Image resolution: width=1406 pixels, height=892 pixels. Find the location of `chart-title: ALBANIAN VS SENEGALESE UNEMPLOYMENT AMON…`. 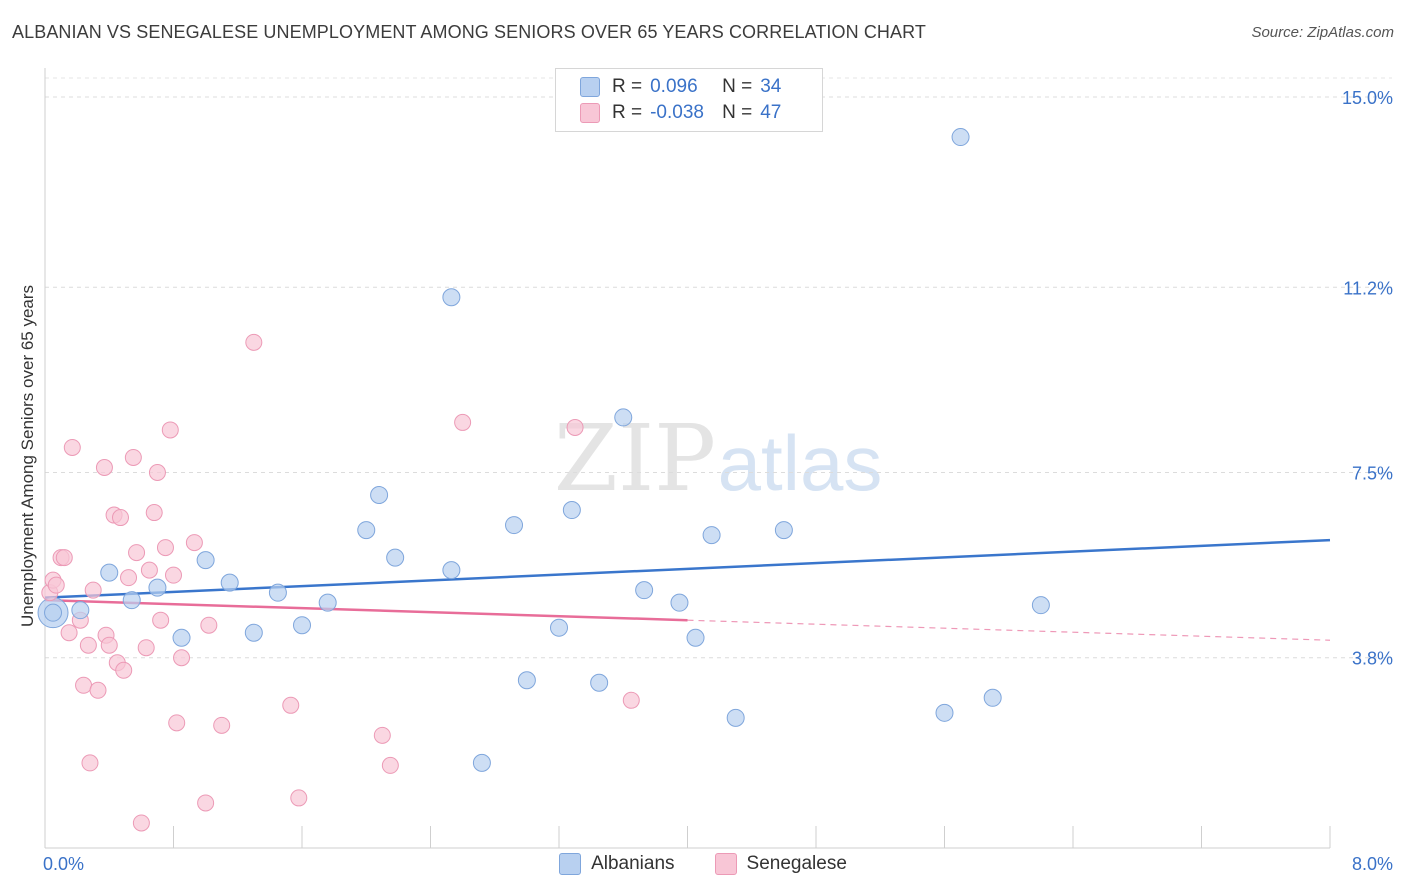

chart-title: ALBANIAN VS SENEGALESE UNEMPLOYMENT AMON… is located at coordinates (469, 32).